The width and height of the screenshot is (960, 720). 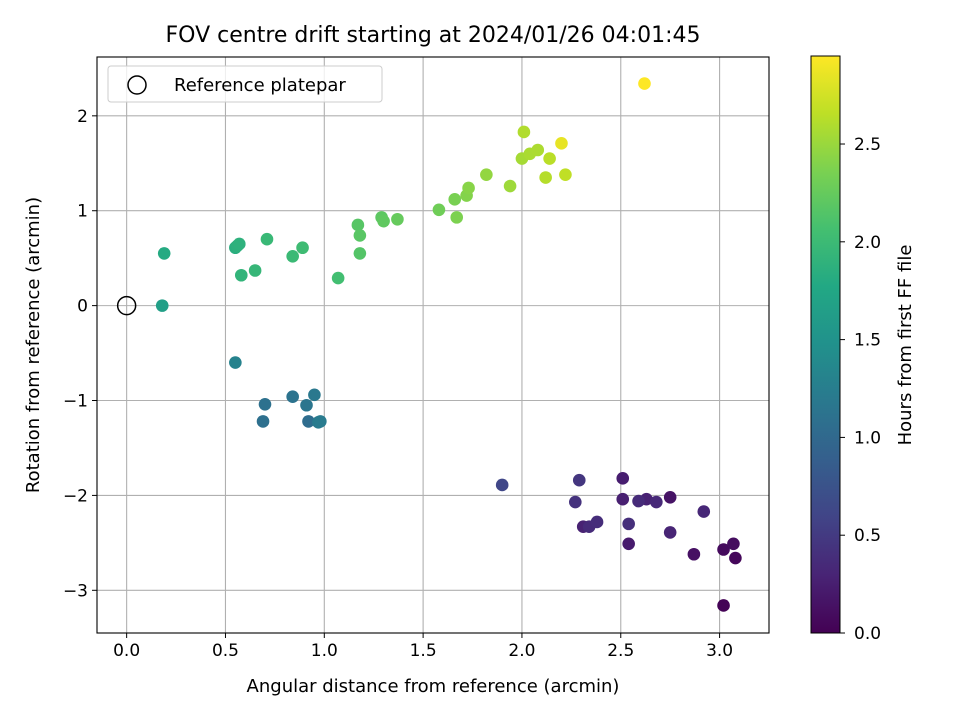 I want to click on legend: Reference platepar, so click(x=245, y=84).